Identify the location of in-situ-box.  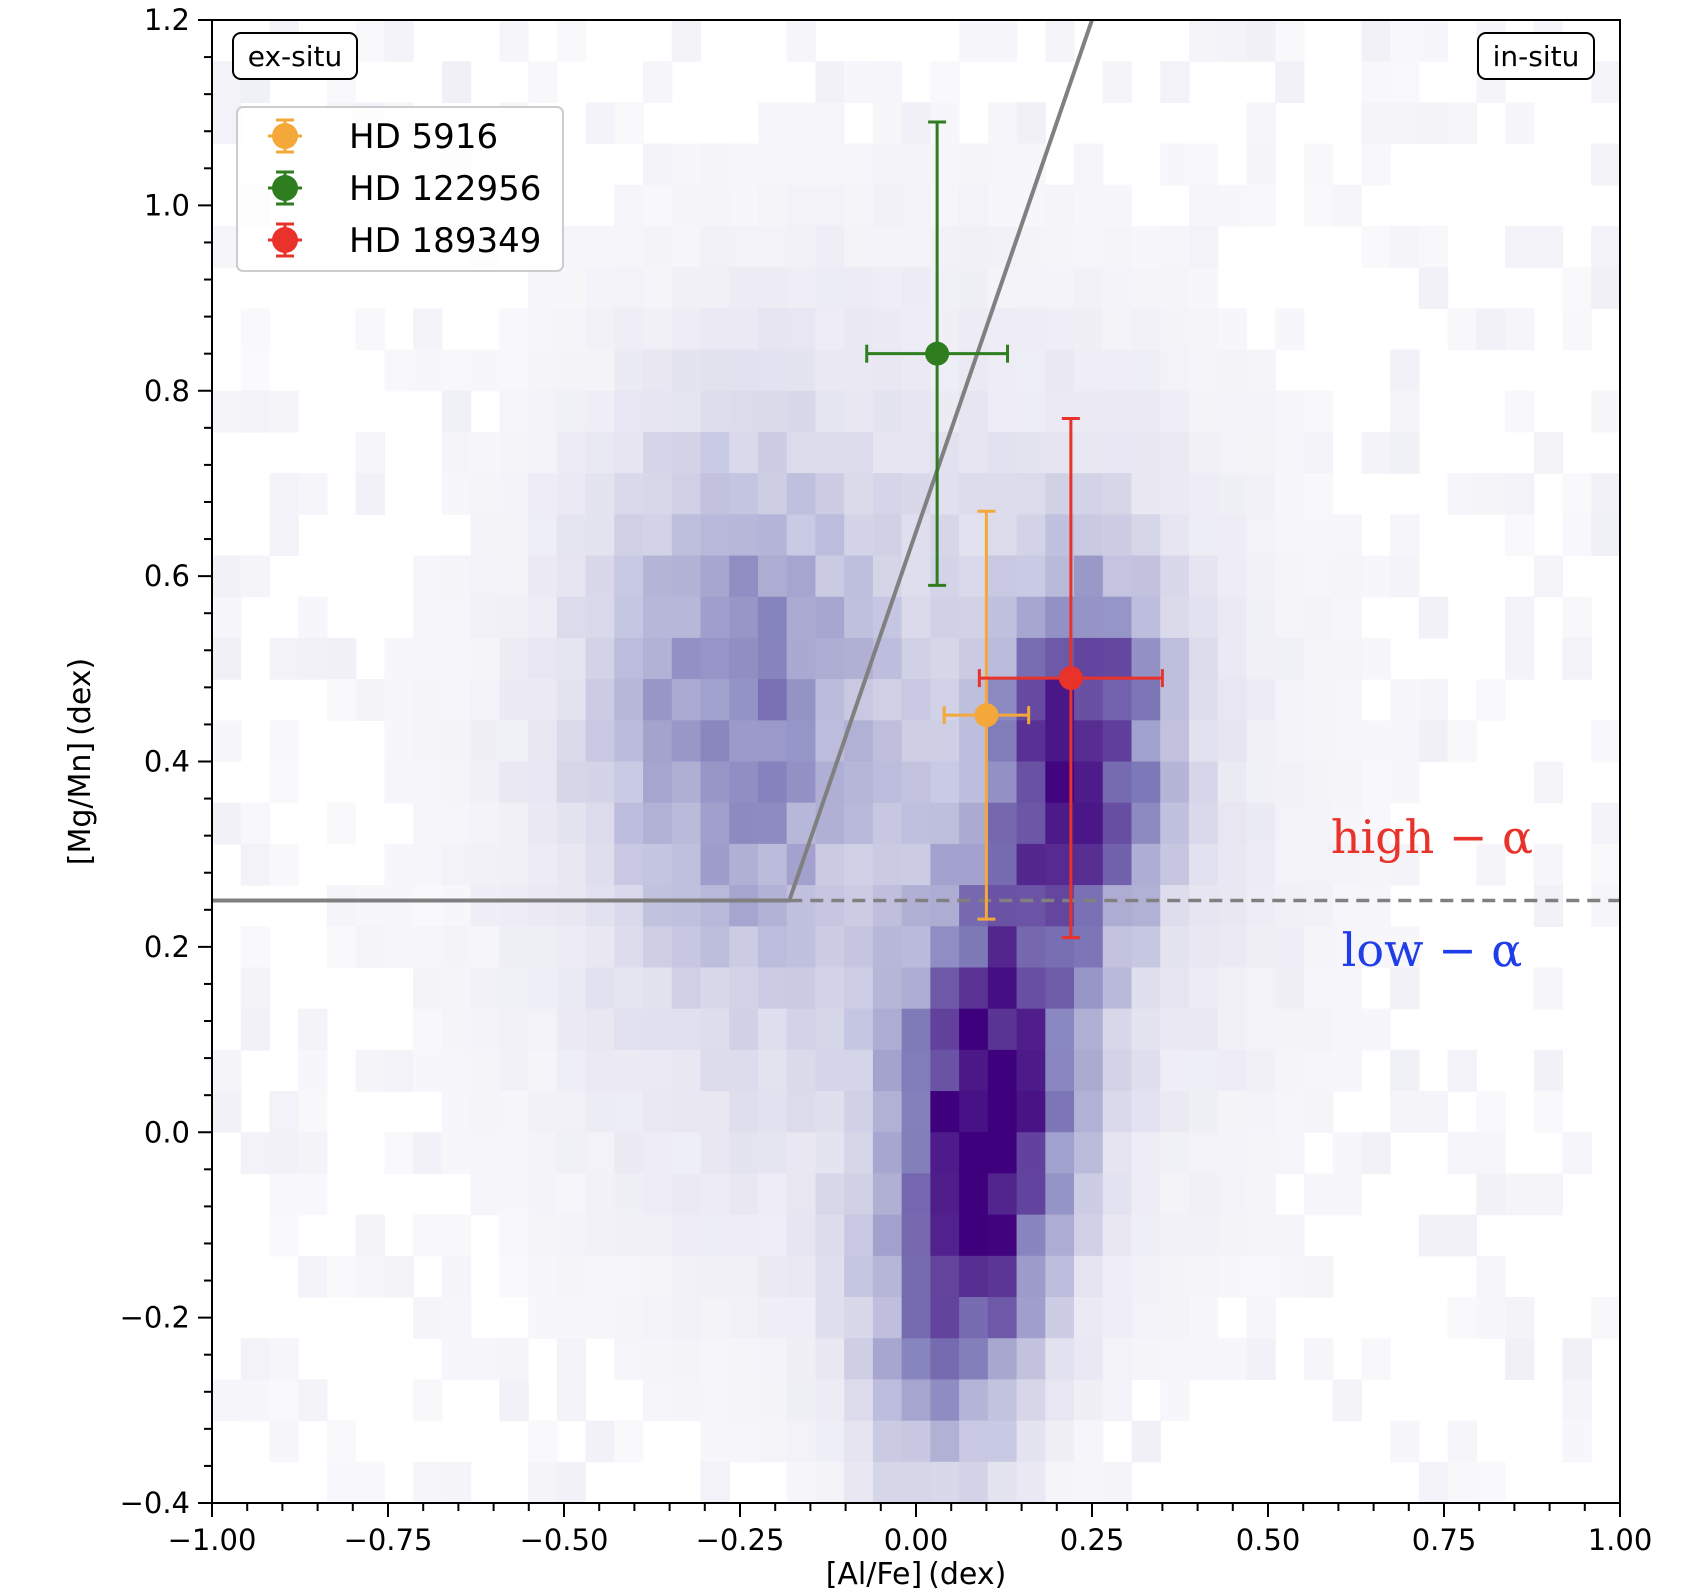
(1536, 56).